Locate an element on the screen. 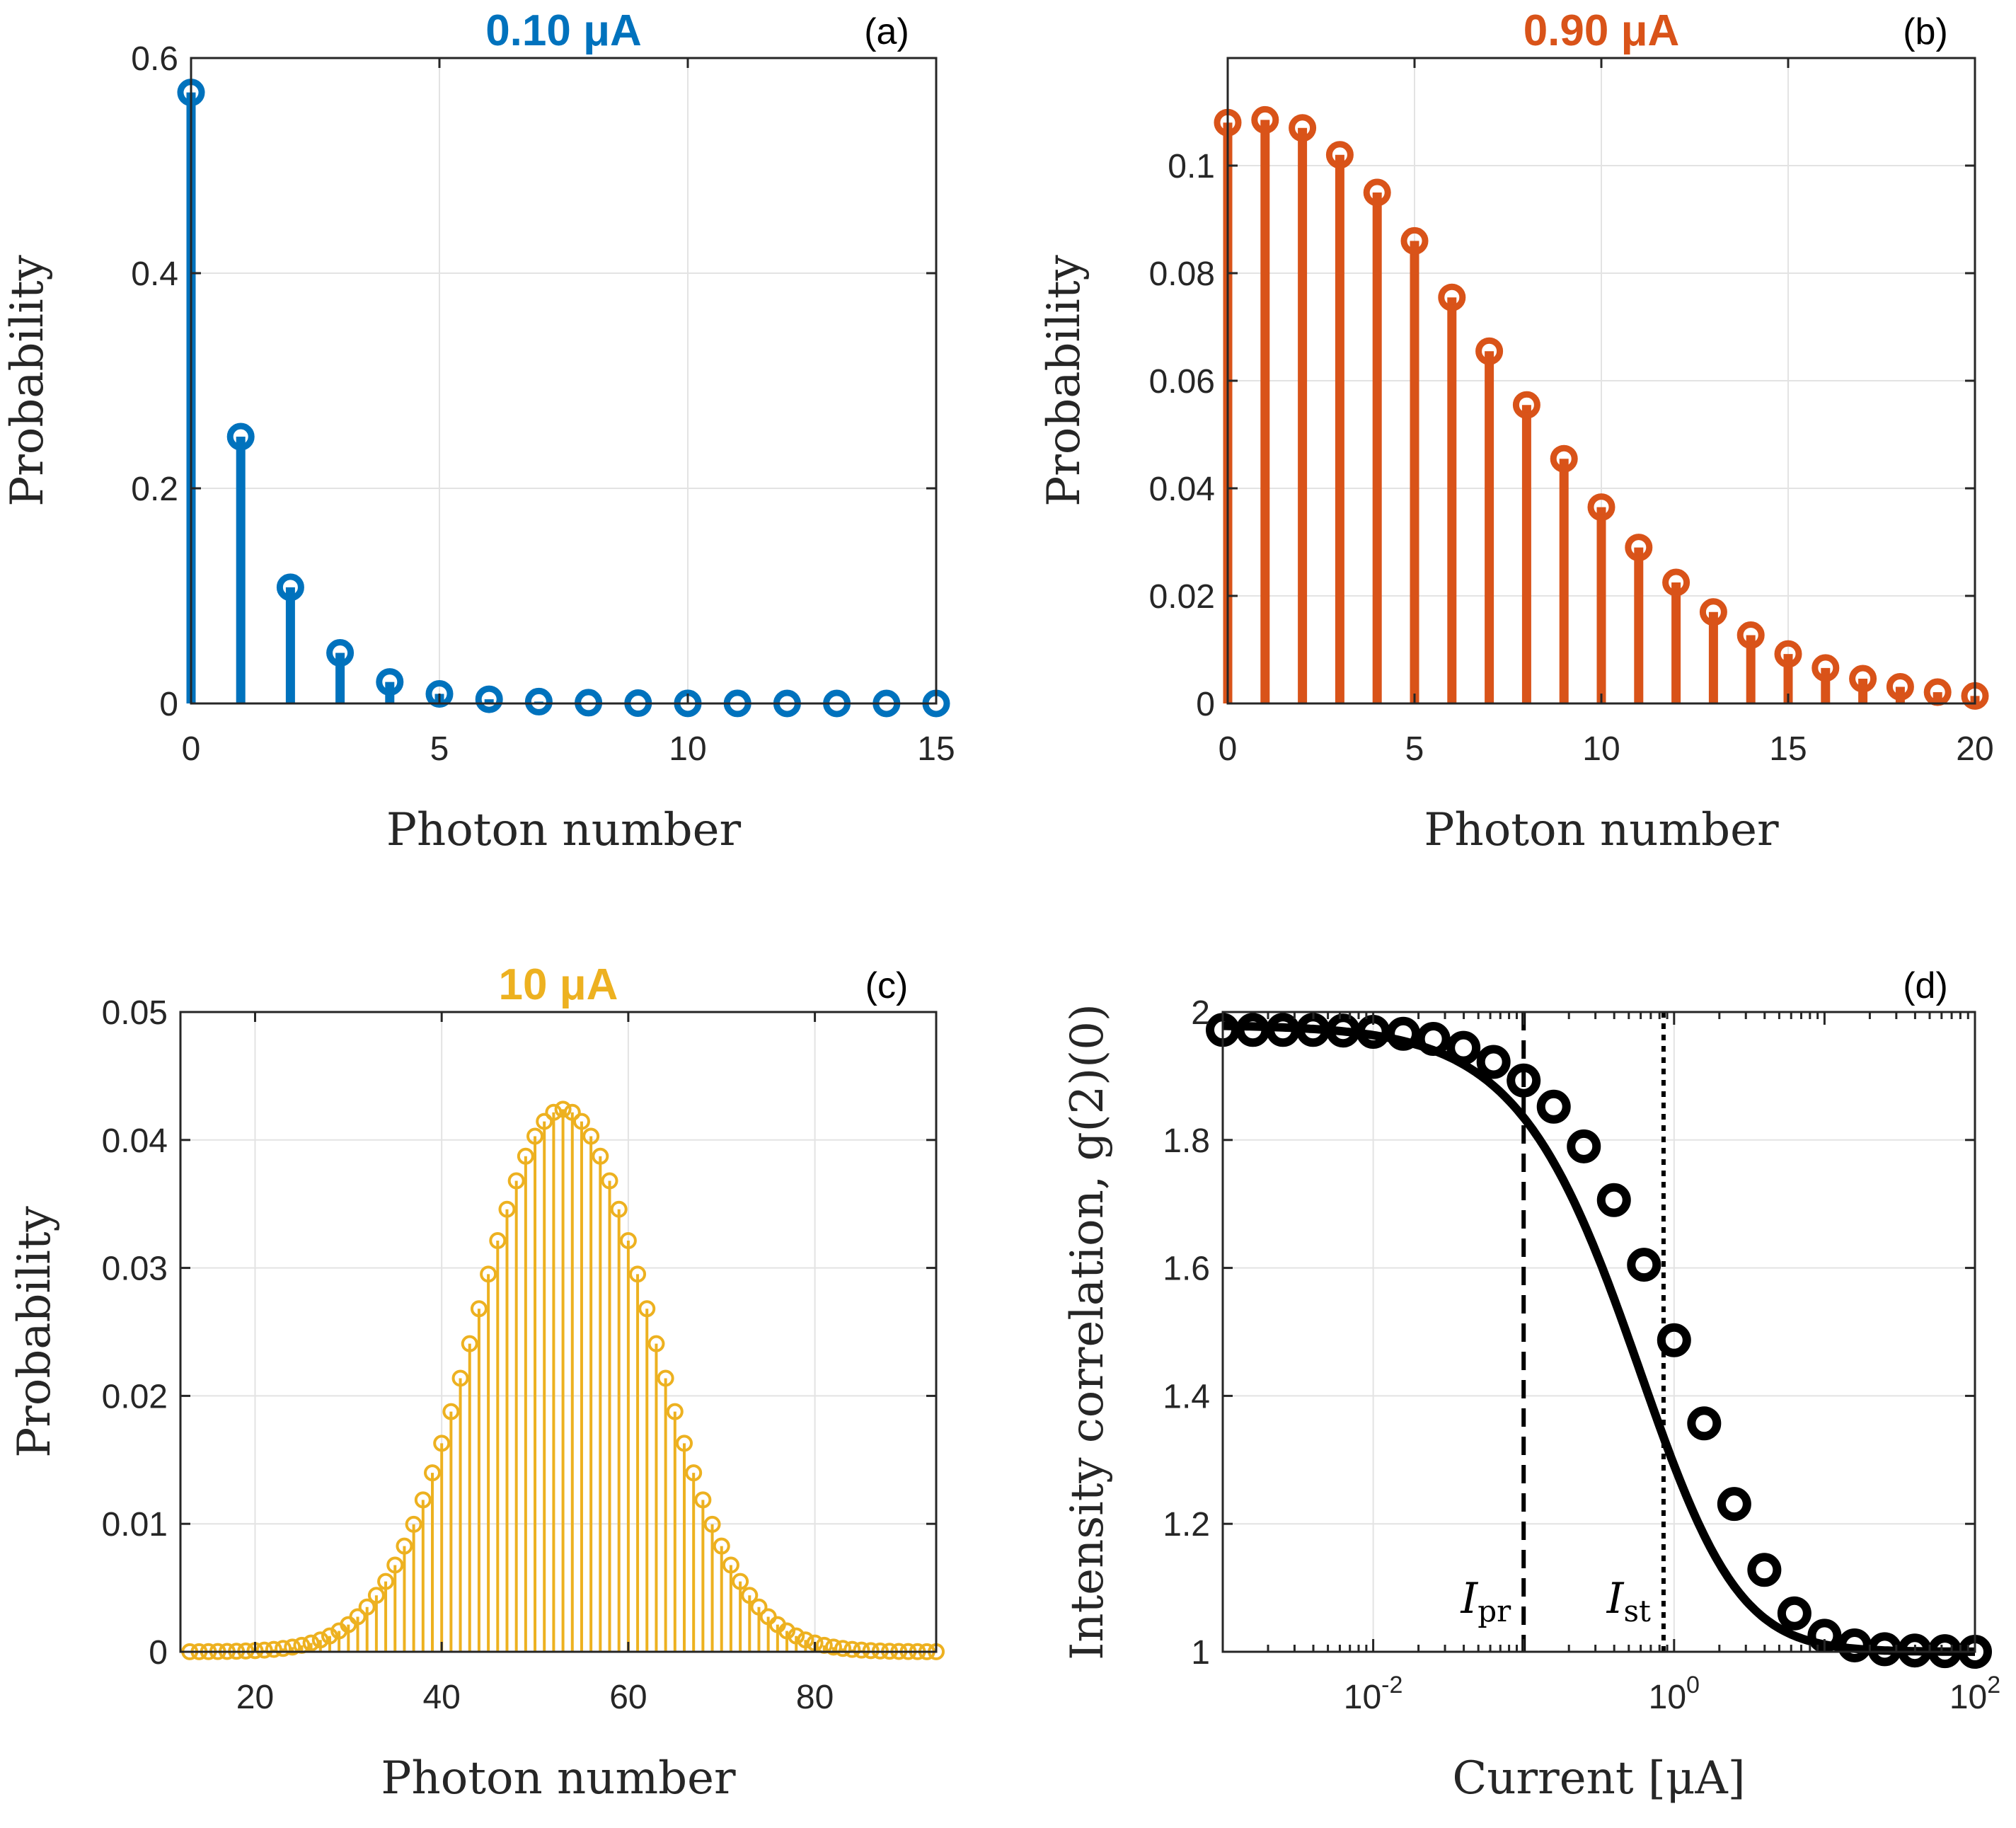 The image size is (2016, 1828). plot-area is located at coordinates (563, 380).